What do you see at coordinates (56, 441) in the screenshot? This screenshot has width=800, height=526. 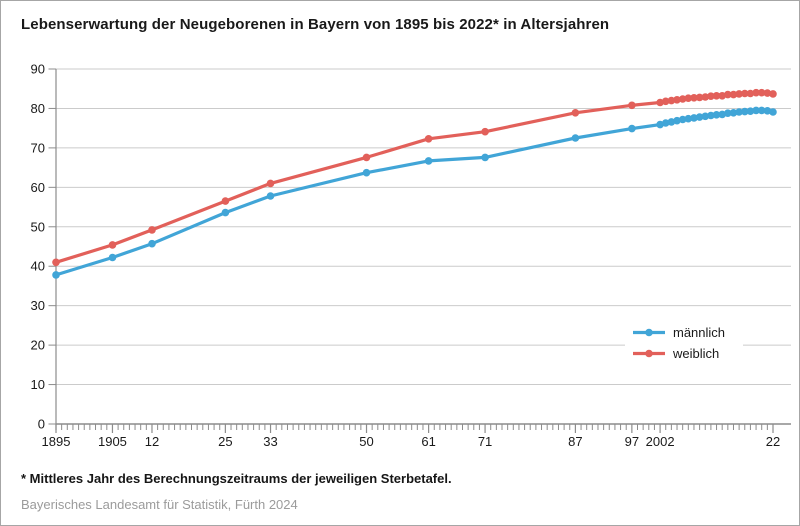 I see `x-tick-label: 1895` at bounding box center [56, 441].